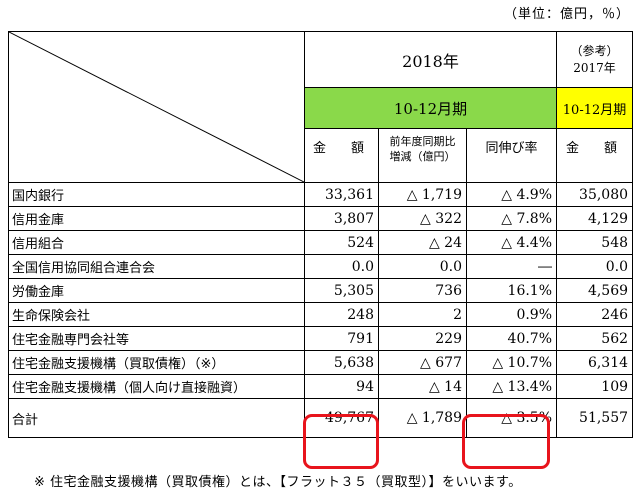  Describe the element at coordinates (156, 107) in the screenshot. I see `header-corner-diagonal` at that location.